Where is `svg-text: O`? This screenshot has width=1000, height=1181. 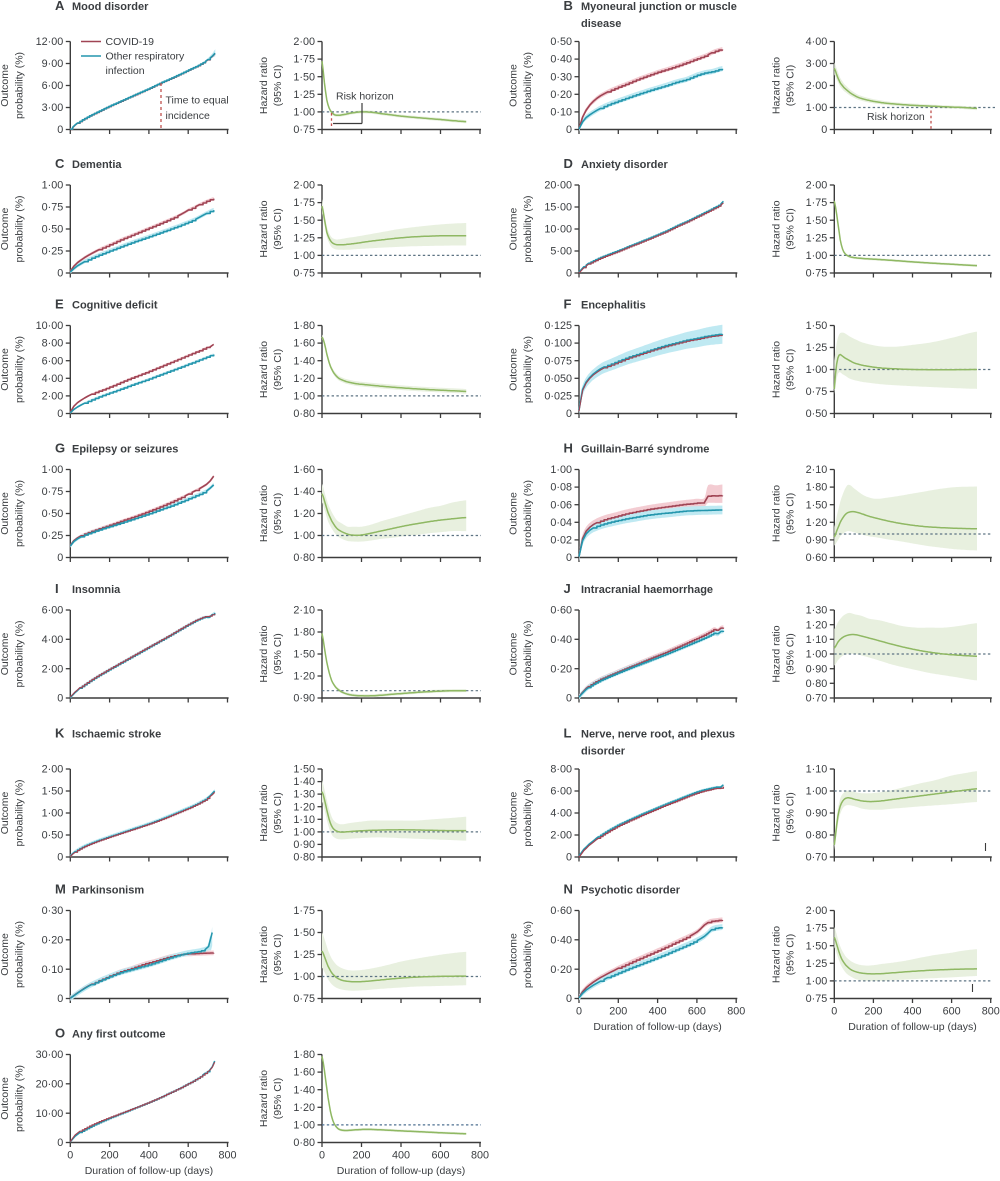
svg-text: O is located at coordinates (60, 1033).